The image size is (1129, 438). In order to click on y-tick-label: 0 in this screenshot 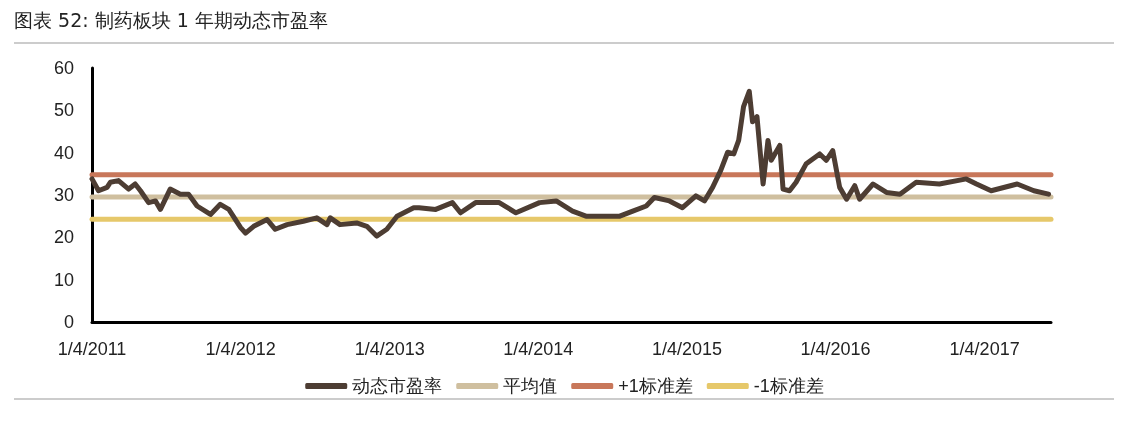, I will do `click(68, 322)`.